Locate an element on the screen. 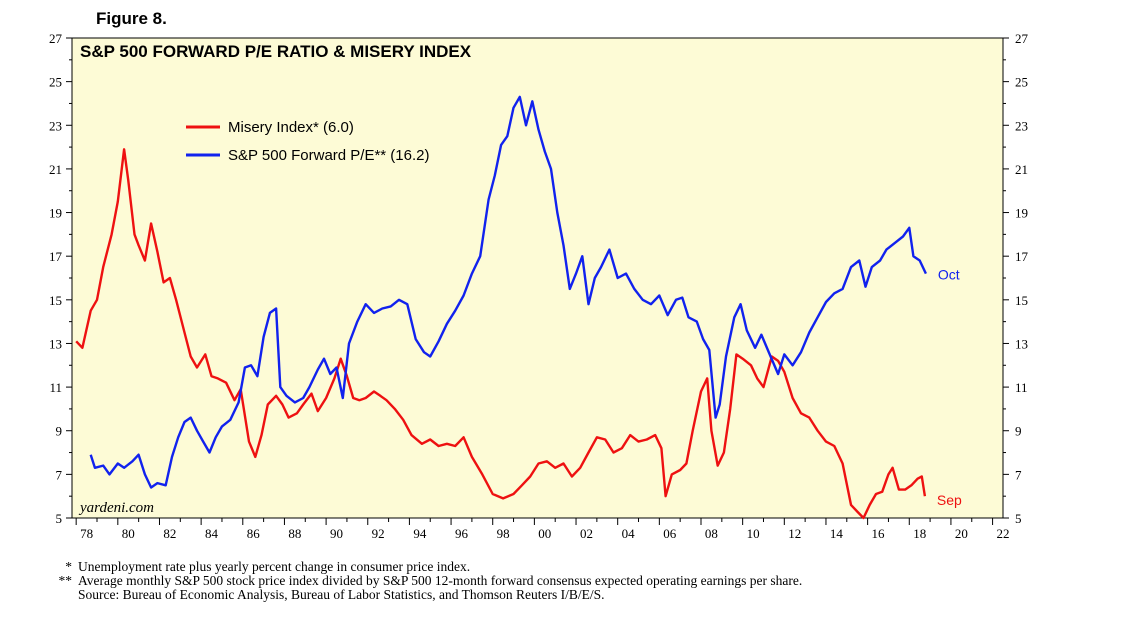  y-tick-label-left: 13 is located at coordinates (55, 343).